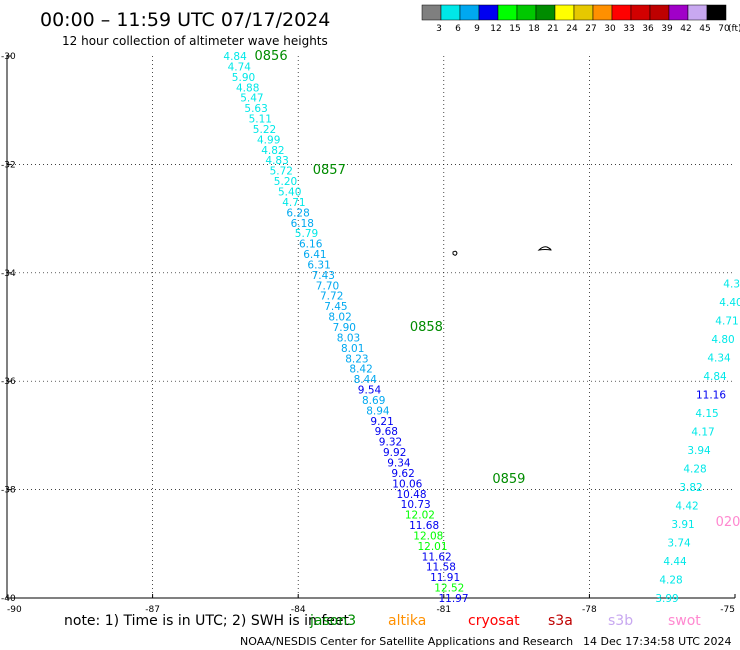 The image size is (740, 650). What do you see at coordinates (424, 526) in the screenshot?
I see `wave-height-label: 11.68` at bounding box center [424, 526].